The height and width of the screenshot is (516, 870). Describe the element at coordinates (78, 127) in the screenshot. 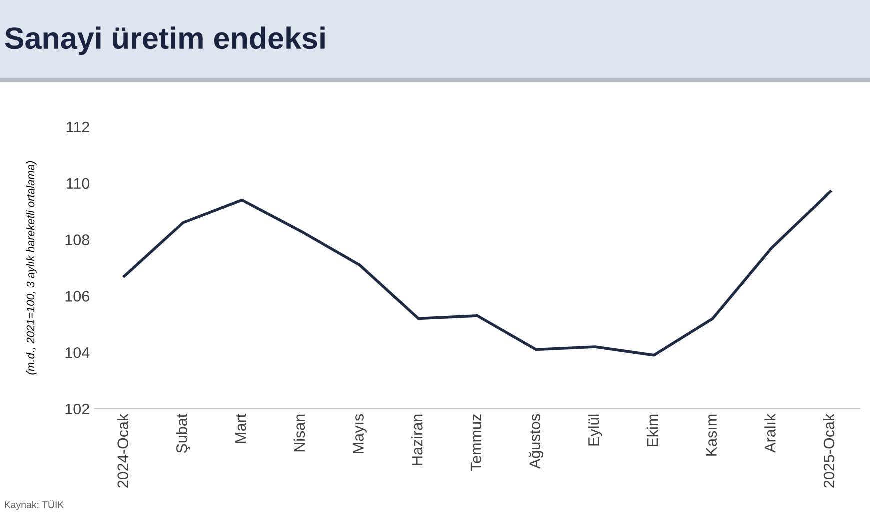

I see `y-tick-label: 112` at that location.